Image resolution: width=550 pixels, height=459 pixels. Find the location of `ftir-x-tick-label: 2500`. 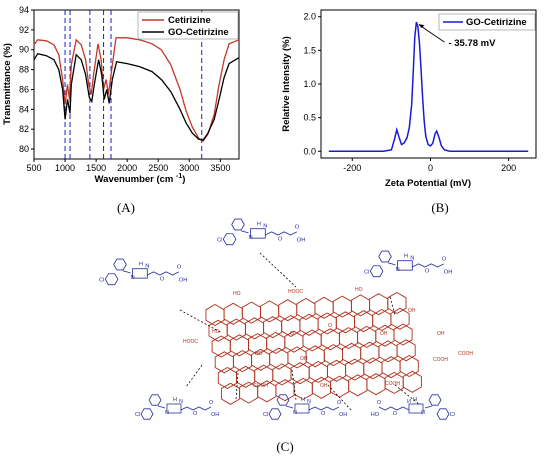

ftir-x-tick-label: 2500 is located at coordinates (158, 168).